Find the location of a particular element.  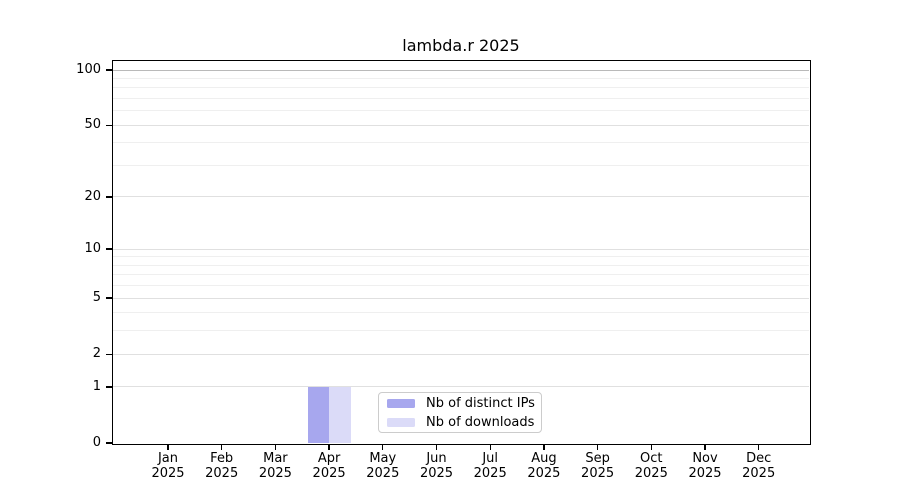

bar-apr-distinct-ips is located at coordinates (318, 414).